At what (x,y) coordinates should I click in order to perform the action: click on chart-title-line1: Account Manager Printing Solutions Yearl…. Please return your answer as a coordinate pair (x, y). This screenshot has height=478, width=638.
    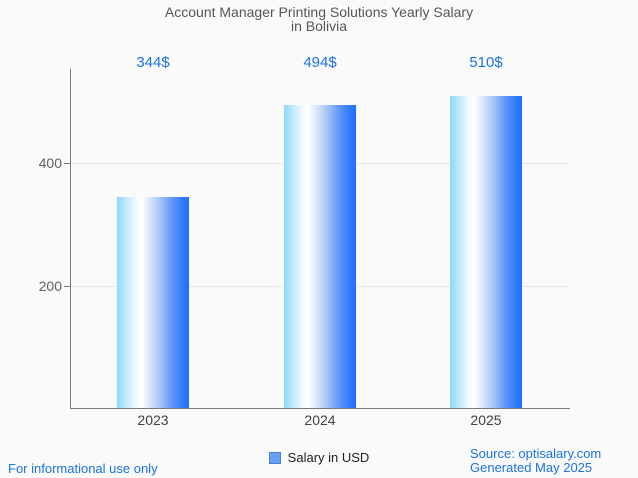
    Looking at the image, I should click on (319, 12).